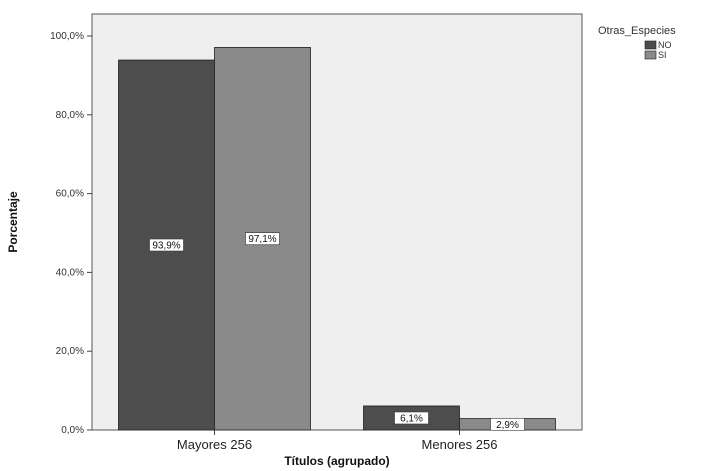 Image resolution: width=725 pixels, height=471 pixels. I want to click on legend-title: Otras_Especies, so click(637, 31).